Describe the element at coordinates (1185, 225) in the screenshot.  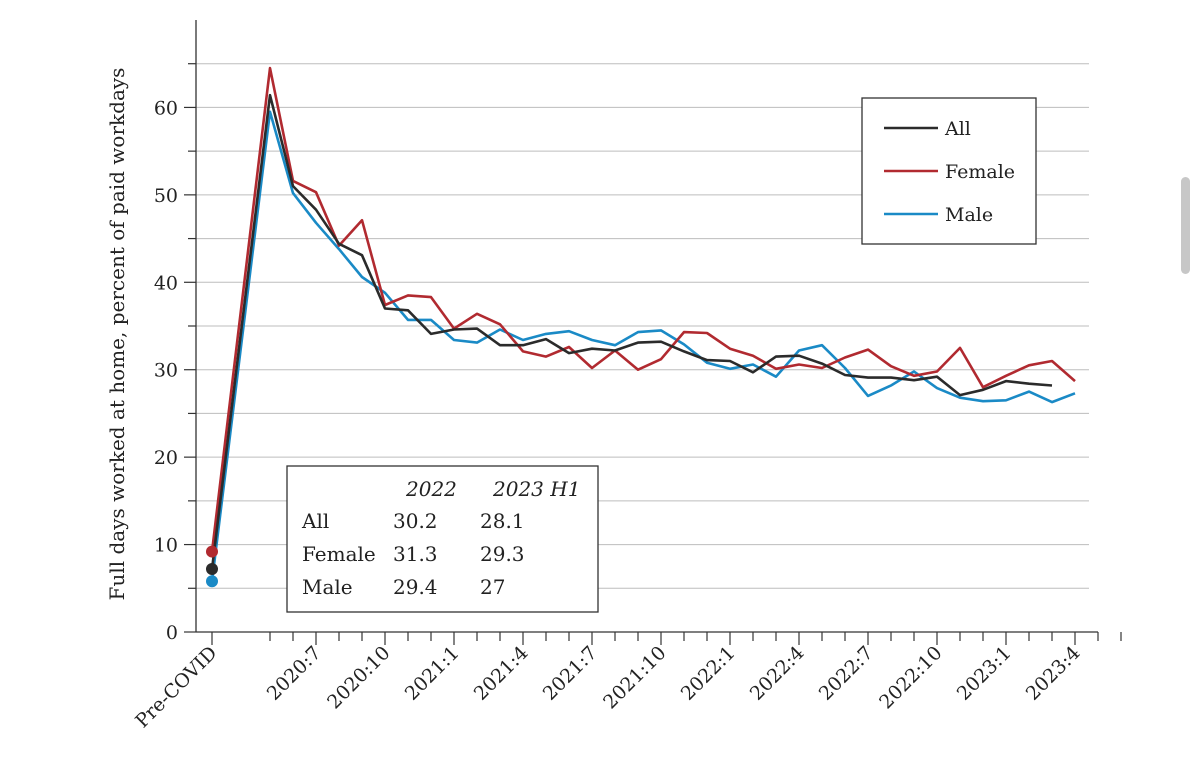
I see `scrollbar-thumb` at that location.